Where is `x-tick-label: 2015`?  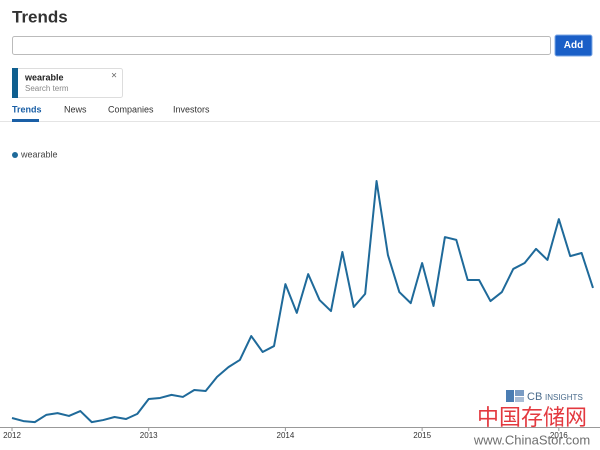
x-tick-label: 2015 is located at coordinates (422, 435).